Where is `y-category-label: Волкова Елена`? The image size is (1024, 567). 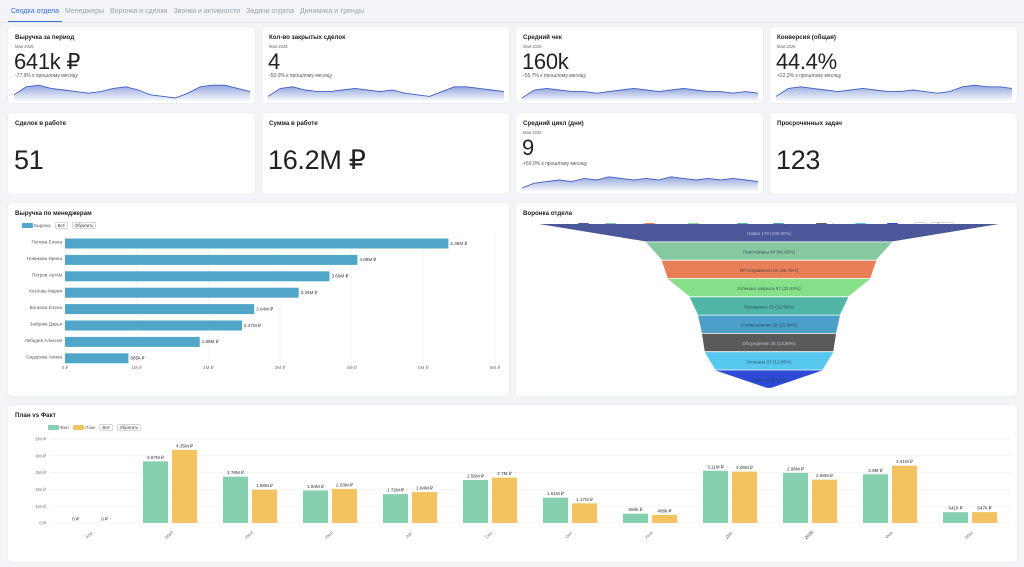
y-category-label: Волкова Елена is located at coordinates (46, 307).